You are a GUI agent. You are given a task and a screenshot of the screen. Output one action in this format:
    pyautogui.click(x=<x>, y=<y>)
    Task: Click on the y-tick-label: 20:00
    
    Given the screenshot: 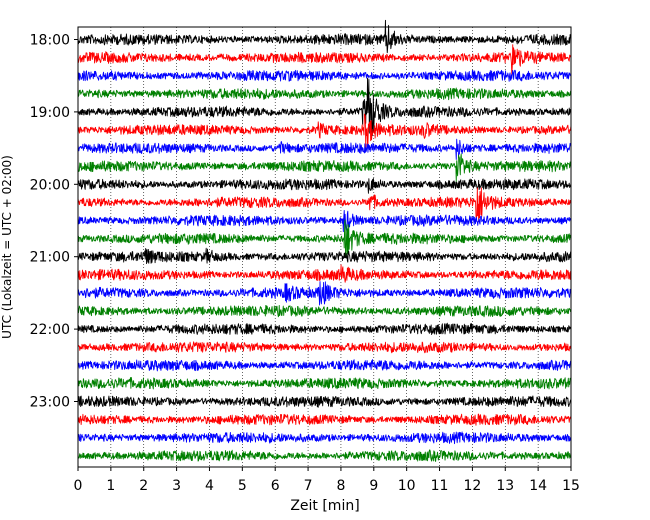 What is the action you would take?
    pyautogui.click(x=50, y=185)
    